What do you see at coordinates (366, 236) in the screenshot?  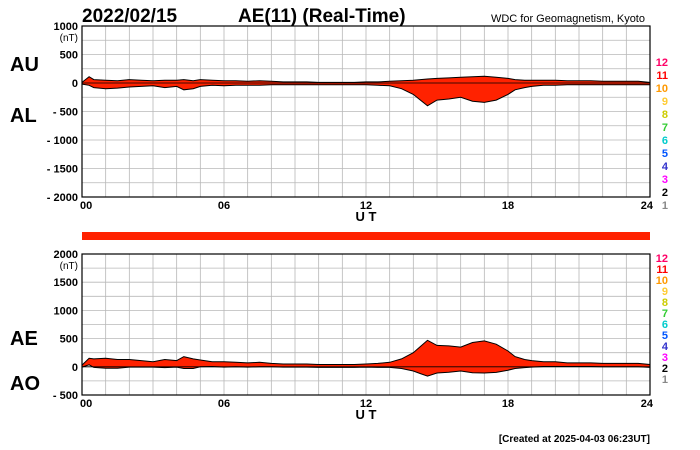 I see `separator-bar` at bounding box center [366, 236].